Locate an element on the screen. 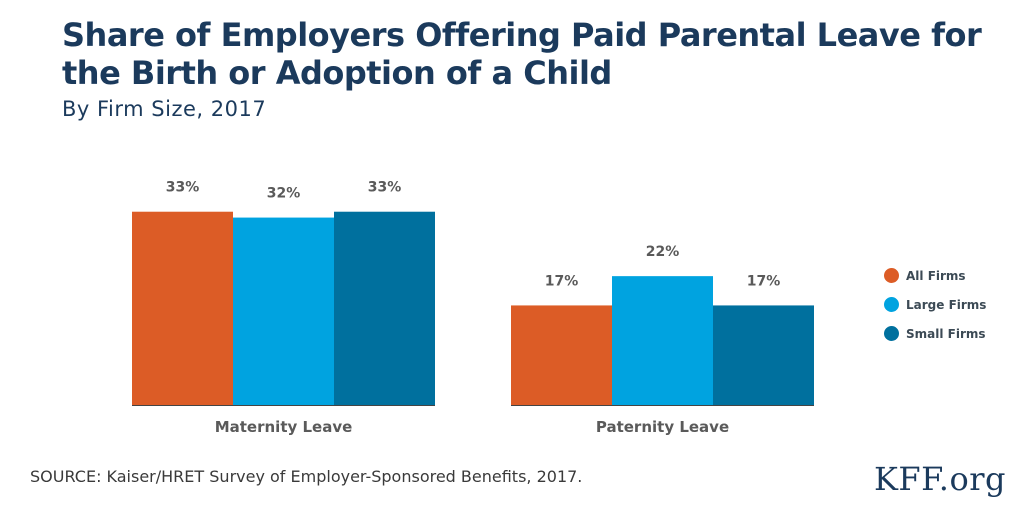 This screenshot has width=1024, height=512. legend-swatch-small-firms is located at coordinates (891, 333).